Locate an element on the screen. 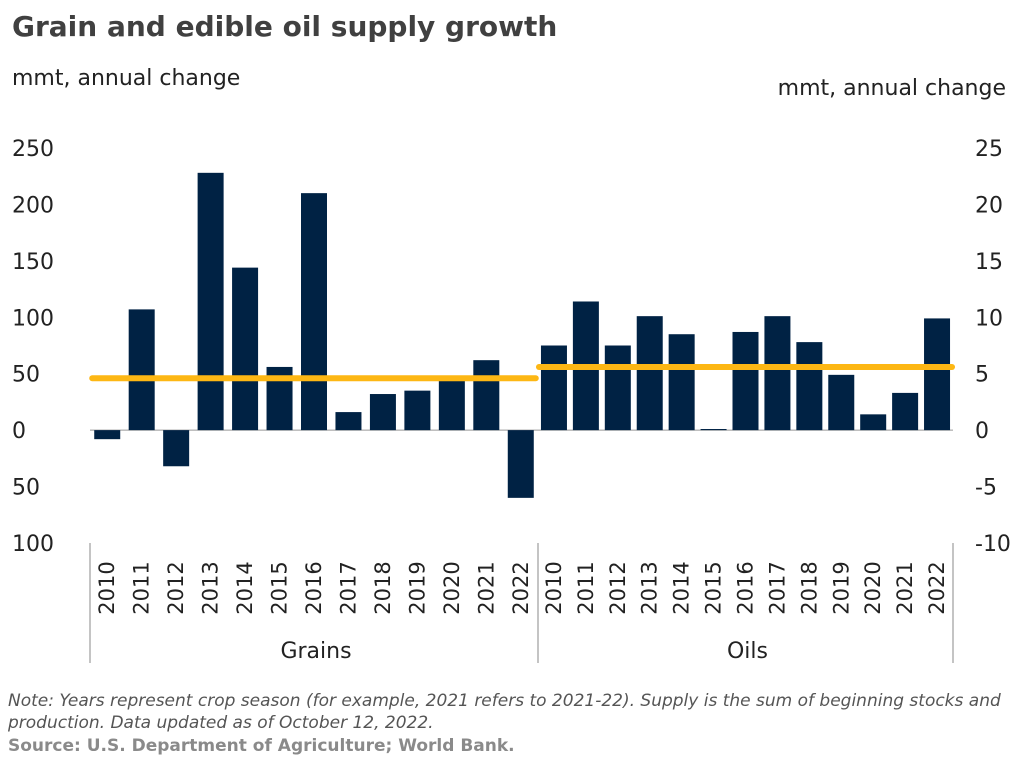 The height and width of the screenshot is (768, 1024). bar-oils-2018 is located at coordinates (809, 386).